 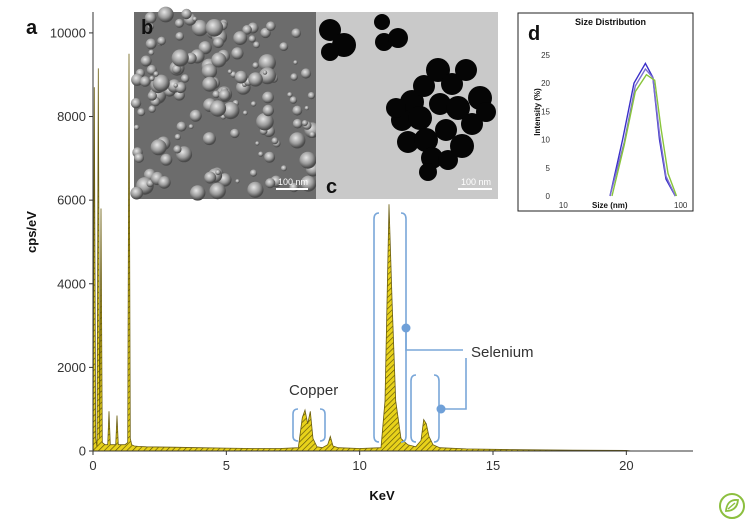 I want to click on y-tick-label: 4000, so click(x=71, y=283).